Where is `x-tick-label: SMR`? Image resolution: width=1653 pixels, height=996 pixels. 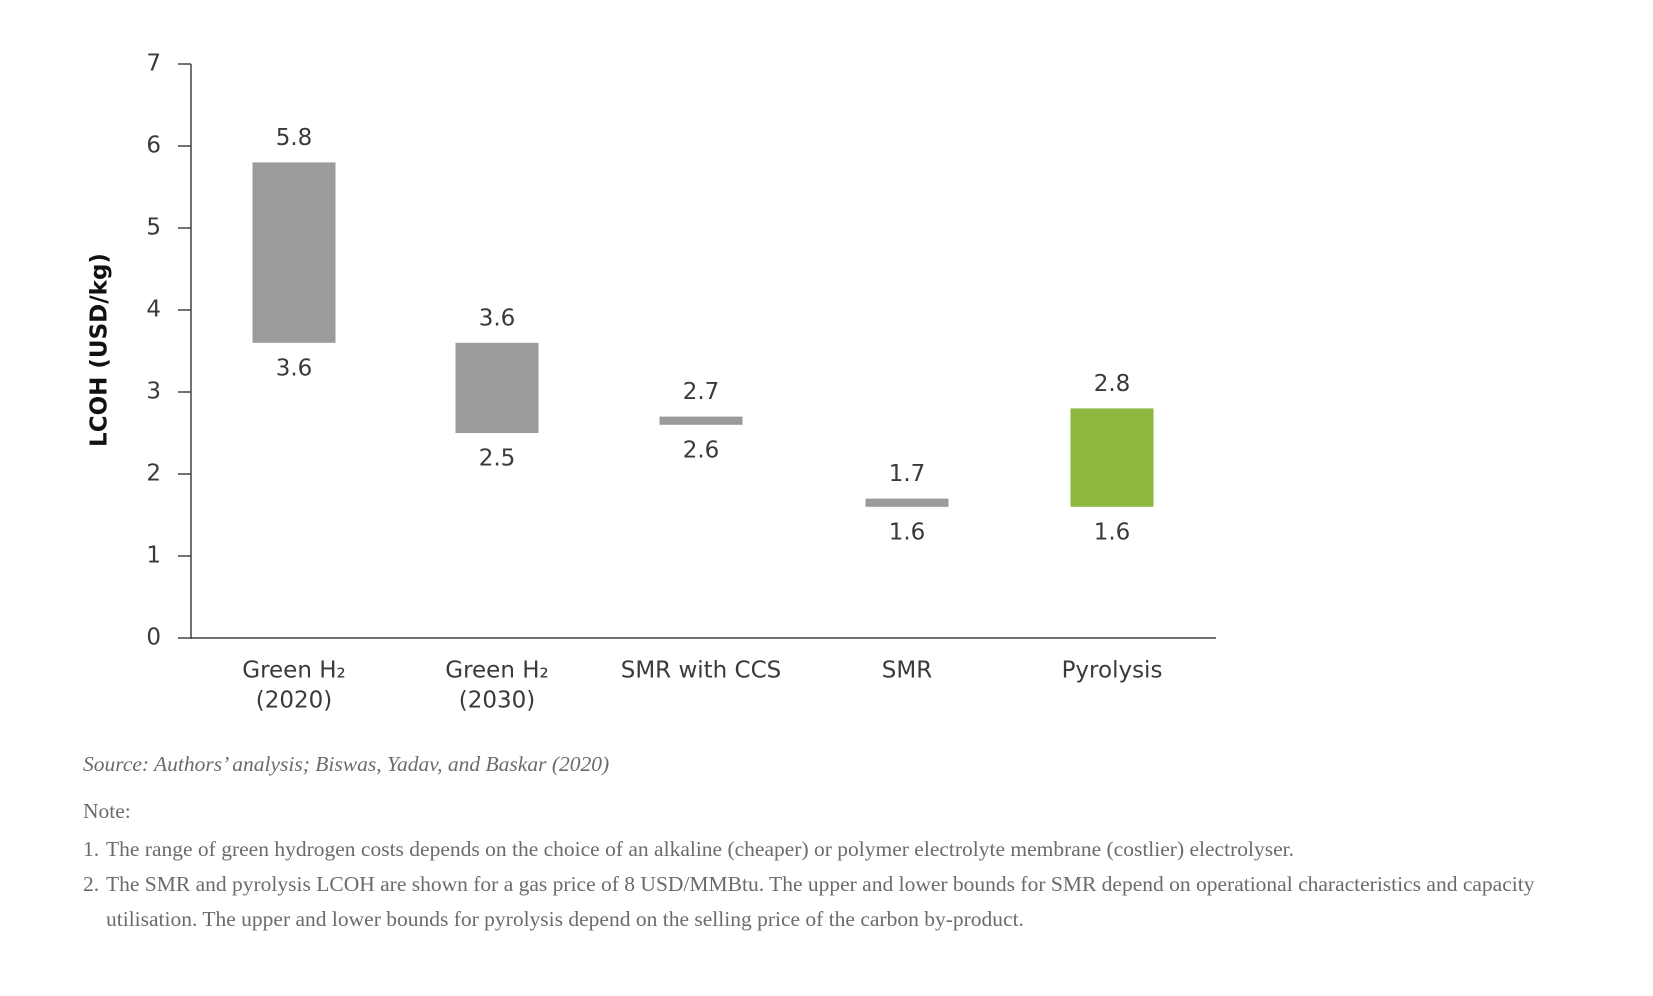 x-tick-label: SMR is located at coordinates (907, 671).